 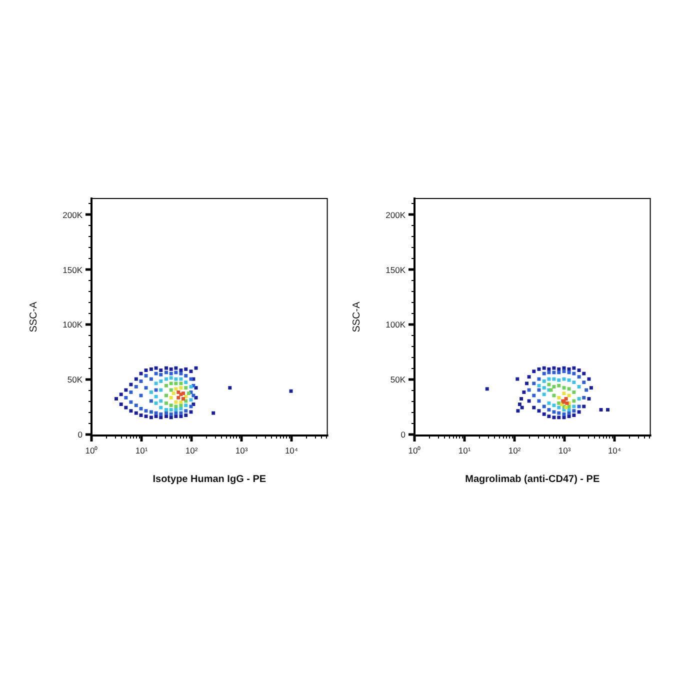 I want to click on x-axis-title: Magrolimab (anti-CD47) - PE, so click(x=532, y=479).